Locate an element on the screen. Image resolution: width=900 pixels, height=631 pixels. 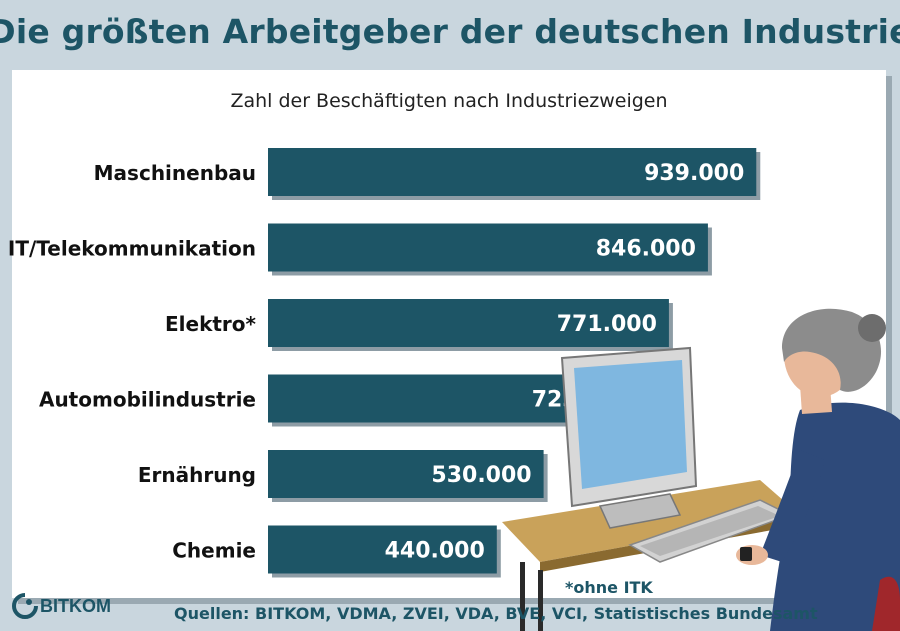
category-label: Automobilindustrie is located at coordinates (147, 400).